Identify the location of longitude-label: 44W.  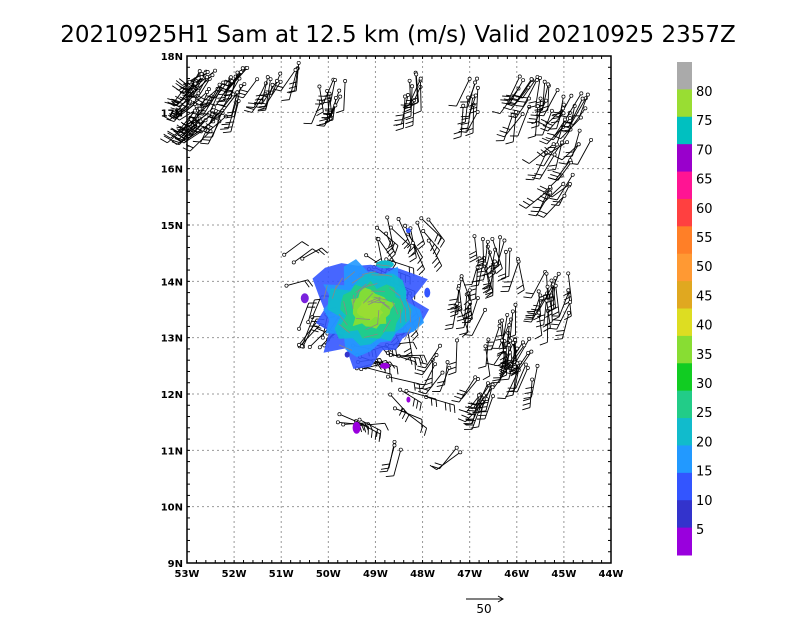
(611, 574).